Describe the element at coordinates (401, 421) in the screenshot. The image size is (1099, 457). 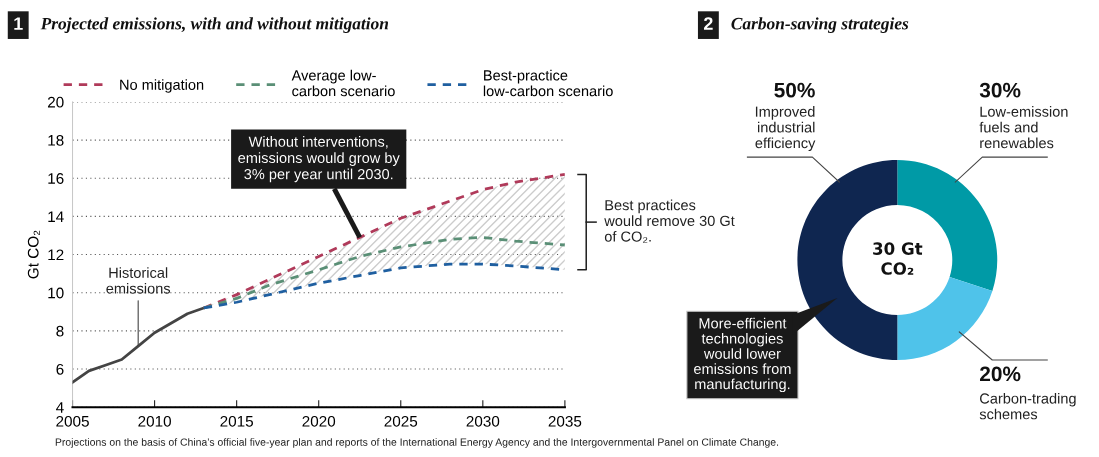
I see `x-tick-label: 2025` at that location.